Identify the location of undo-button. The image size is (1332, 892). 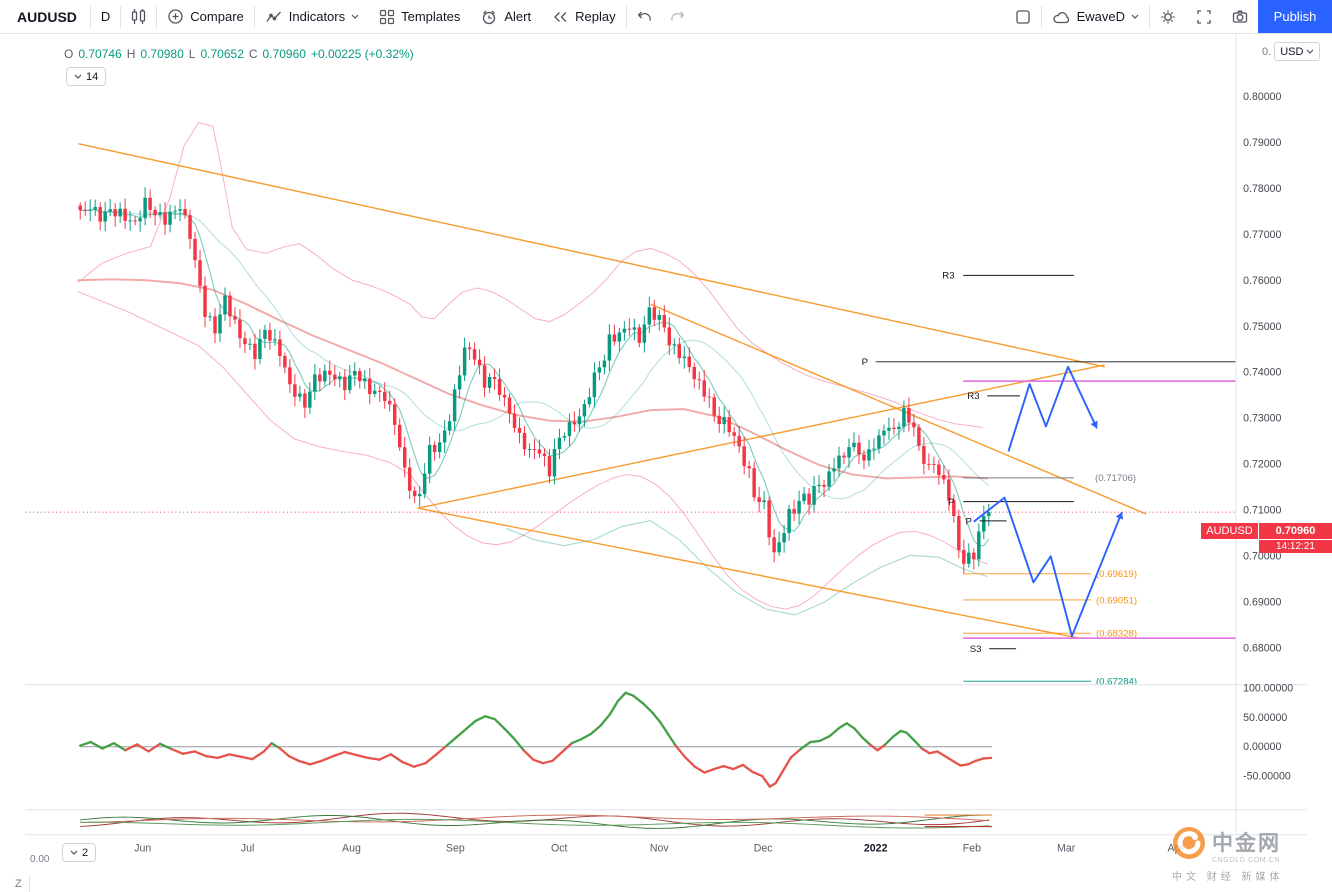
(644, 16).